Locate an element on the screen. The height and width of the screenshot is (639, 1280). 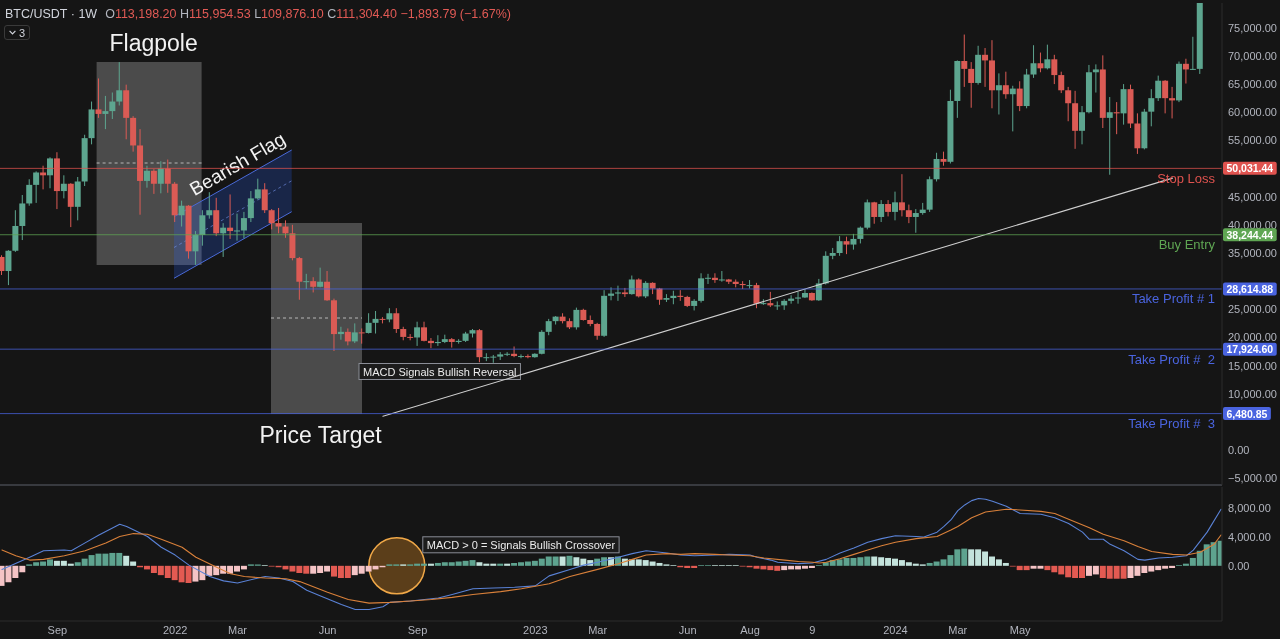
y-tick-label: 70,000.00 is located at coordinates (1252, 55).